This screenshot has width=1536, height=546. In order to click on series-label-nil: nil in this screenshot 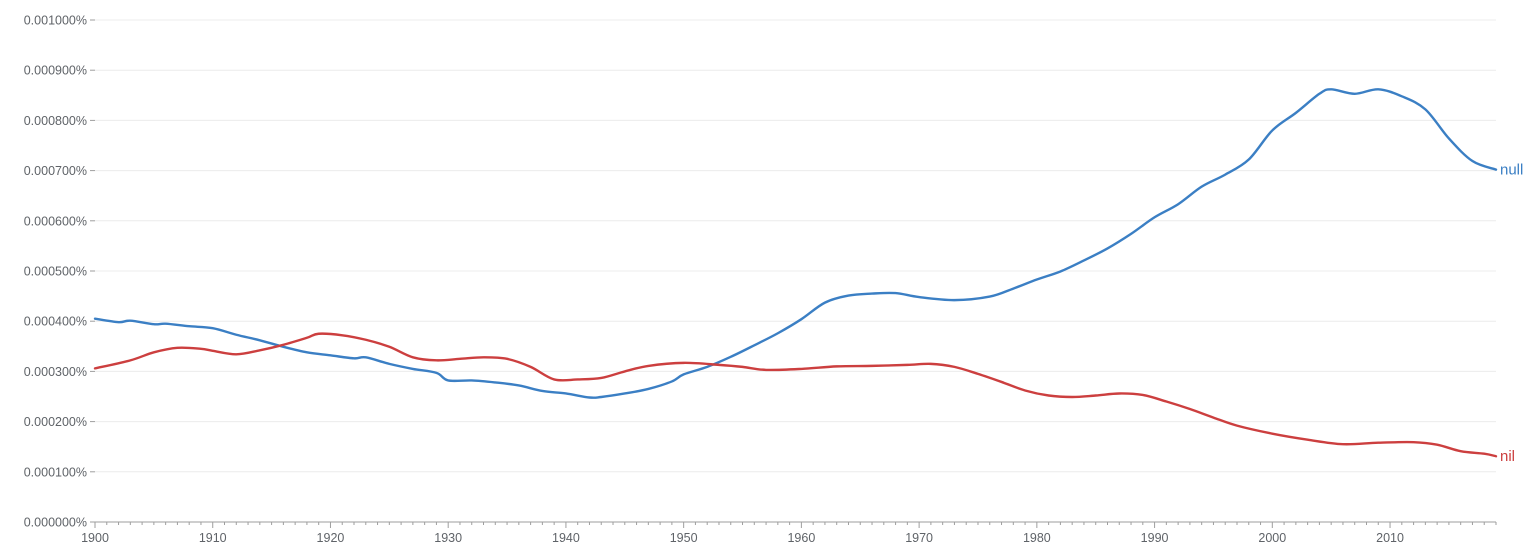, I will do `click(1507, 456)`.